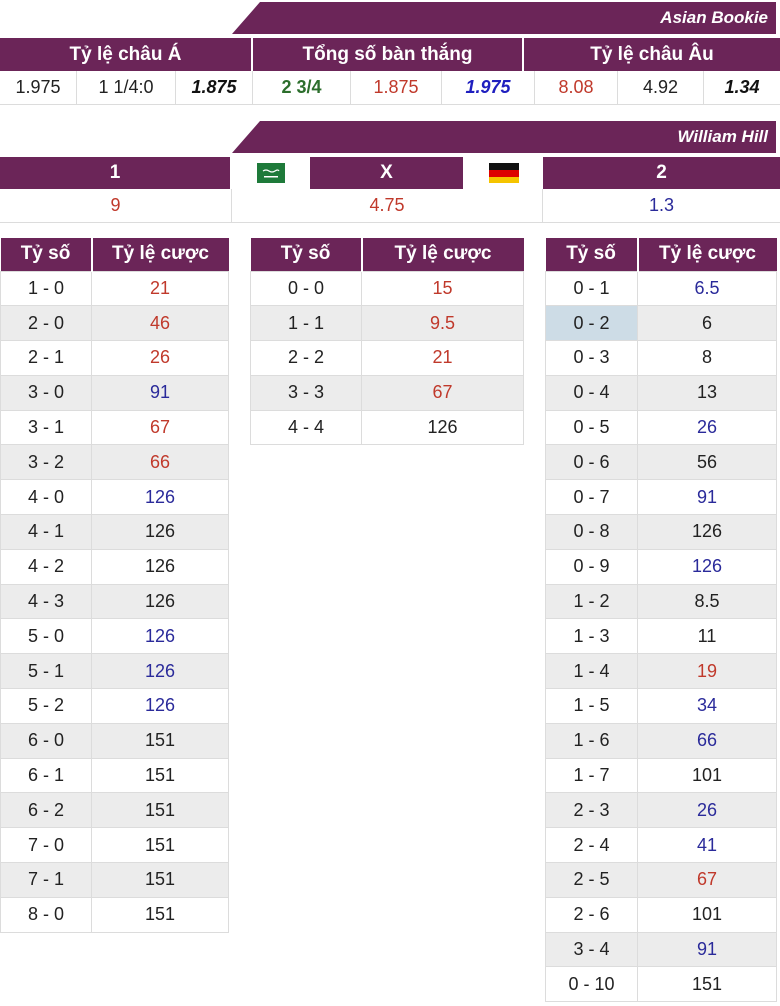 This screenshot has height=1006, width=780. What do you see at coordinates (160, 323) in the screenshot?
I see `odds-cell: 46` at bounding box center [160, 323].